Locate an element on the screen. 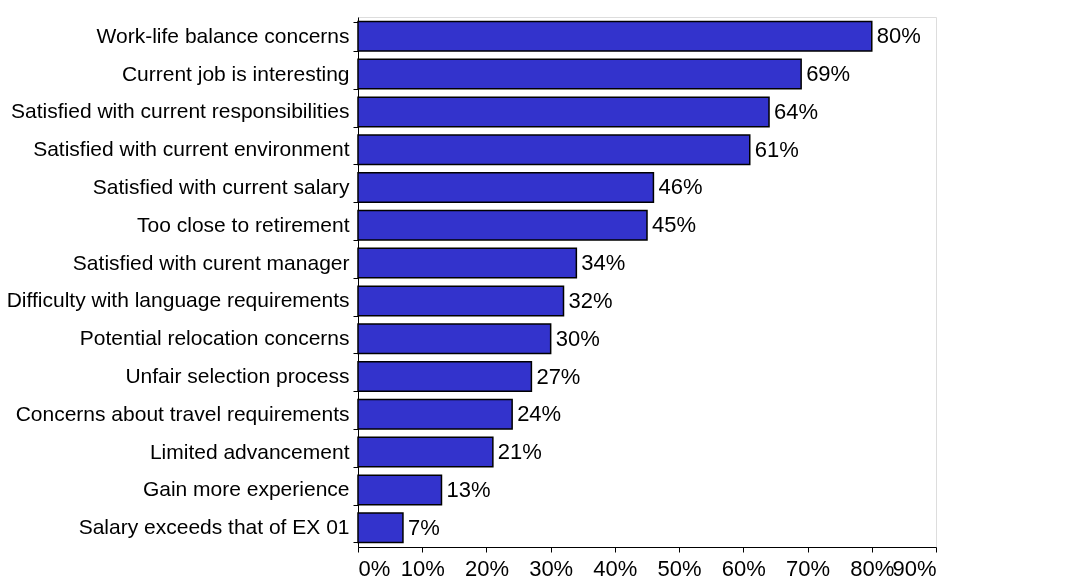 Image resolution: width=1069 pixels, height=580 pixels. x-tick-label: 70% is located at coordinates (808, 567).